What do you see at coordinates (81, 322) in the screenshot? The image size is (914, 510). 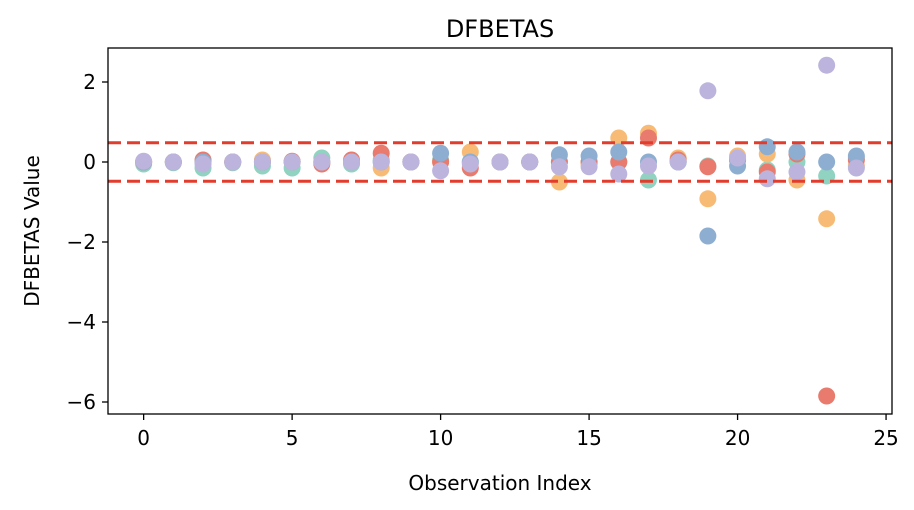 I see `y-tick-label: −4` at bounding box center [81, 322].